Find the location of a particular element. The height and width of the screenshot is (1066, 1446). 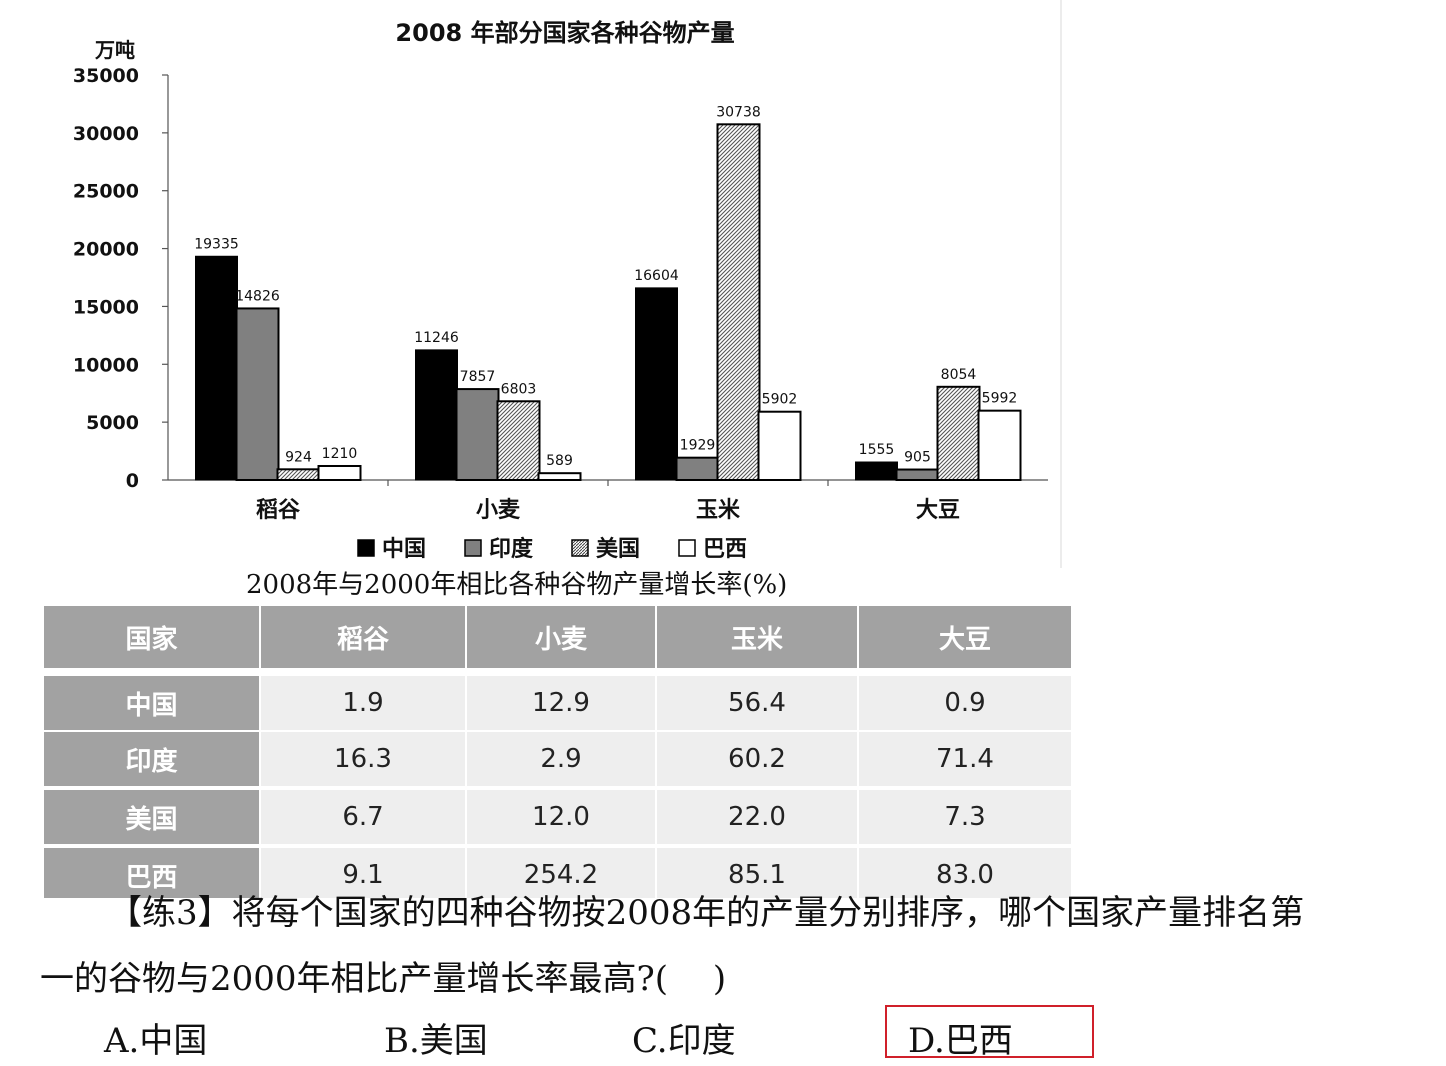

option-c: C.印度 is located at coordinates (684, 1041).